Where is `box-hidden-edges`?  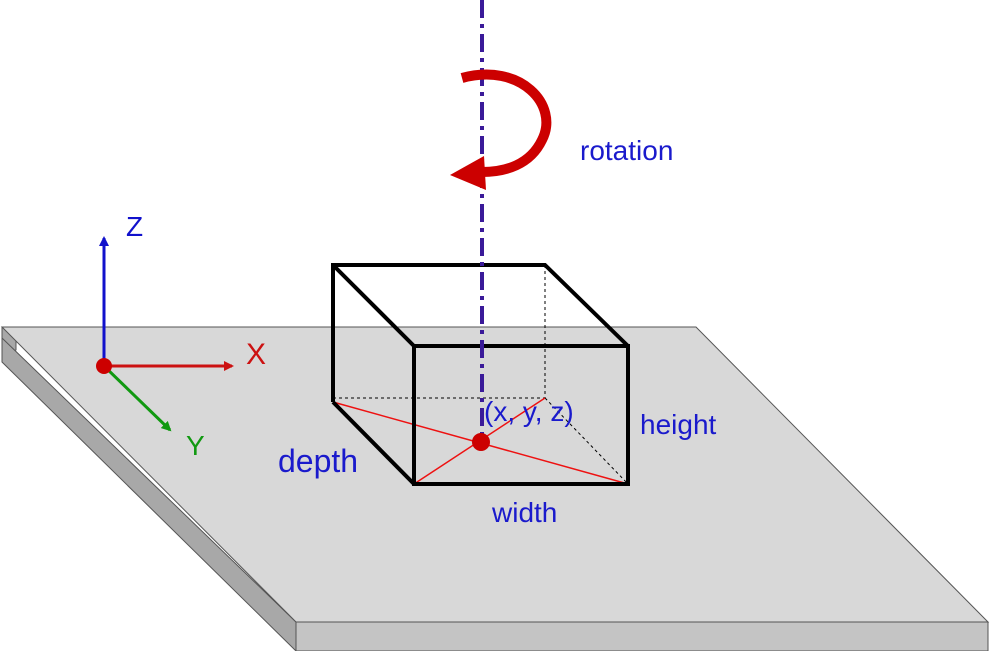 box-hidden-edges is located at coordinates (481, 375).